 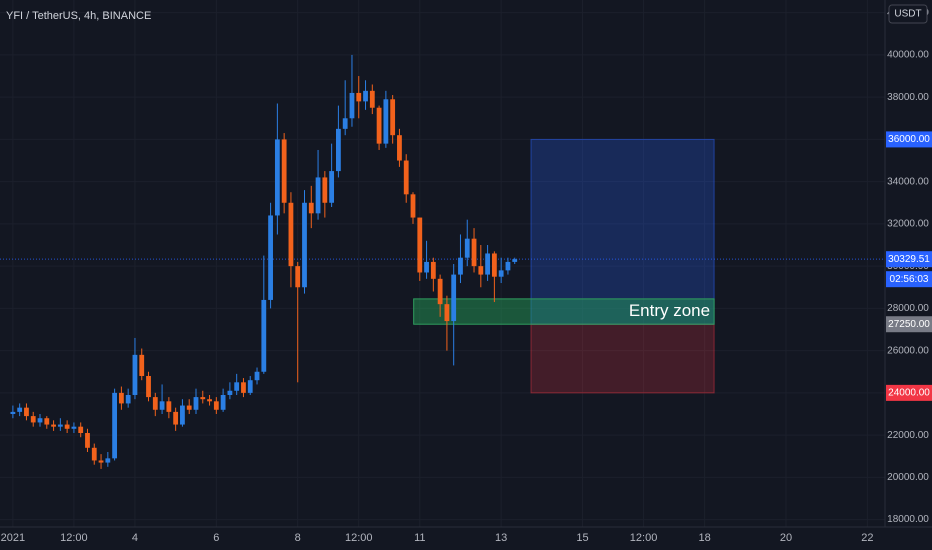 What do you see at coordinates (622, 358) in the screenshot?
I see `stop-zone` at bounding box center [622, 358].